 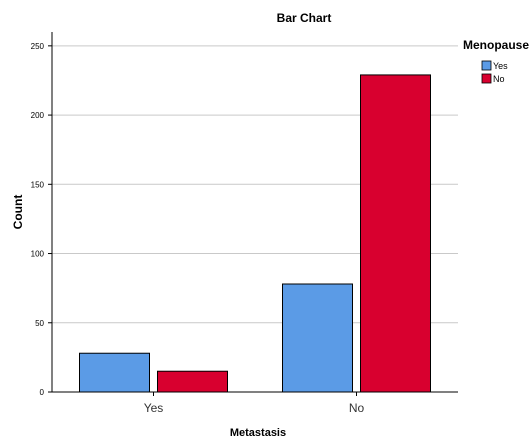 I want to click on x-tick-label-no: No, so click(x=357, y=408).